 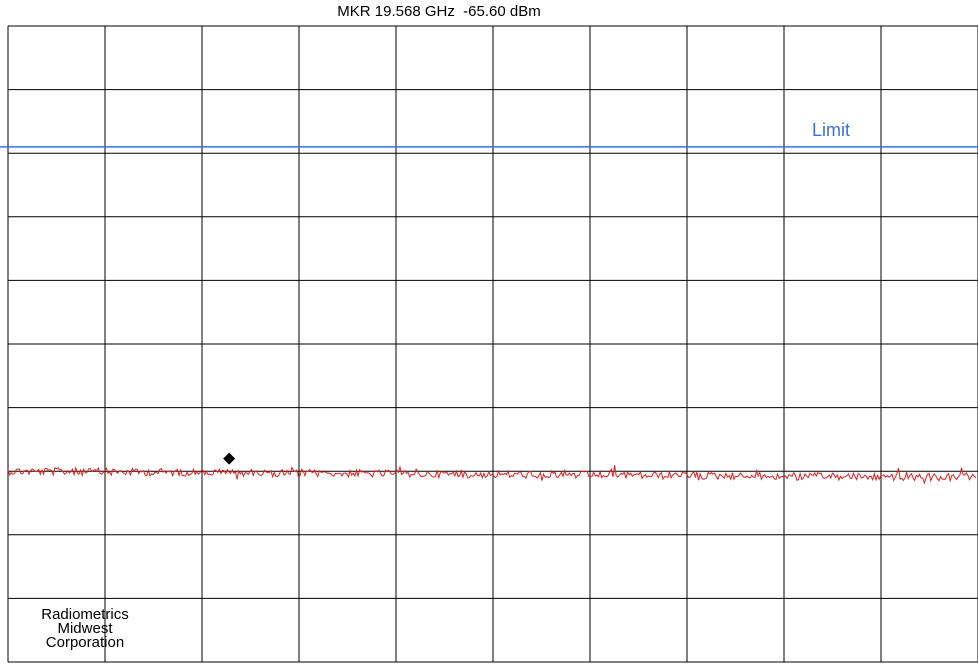 I want to click on watermark: Radiometrics Midwest Corporation, so click(x=85, y=628).